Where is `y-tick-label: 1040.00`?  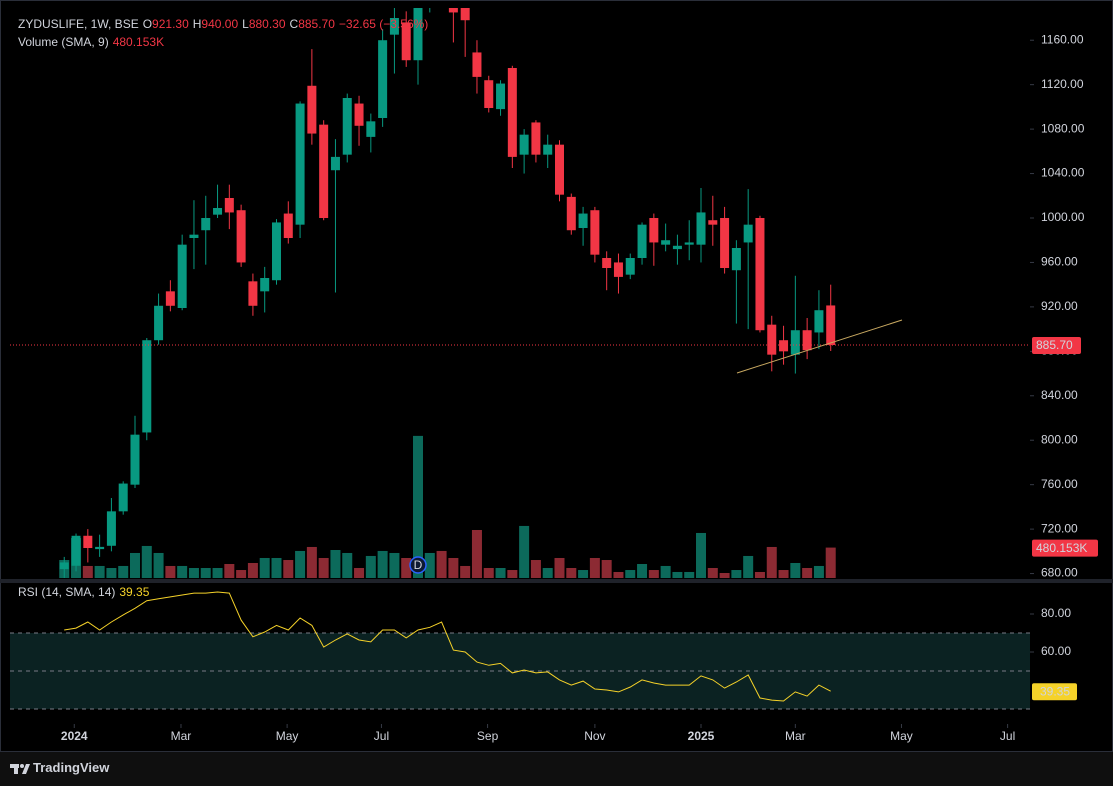 y-tick-label: 1040.00 is located at coordinates (1063, 173).